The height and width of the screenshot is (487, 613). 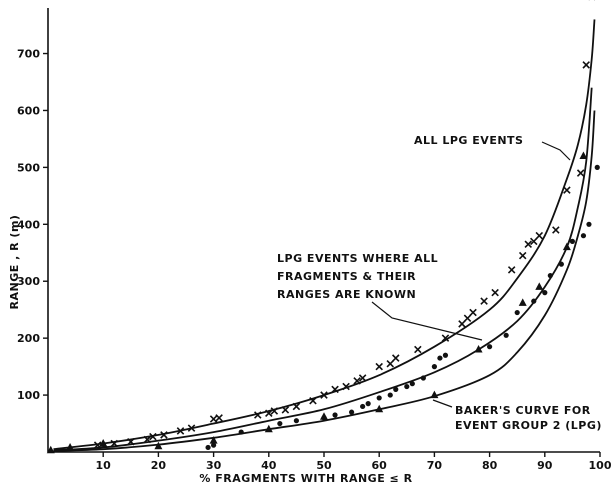 I want to click on annotation-3: BAKER'S CURVE FOR EVENT GROUP 2 (LPG), so click(x=517, y=415).